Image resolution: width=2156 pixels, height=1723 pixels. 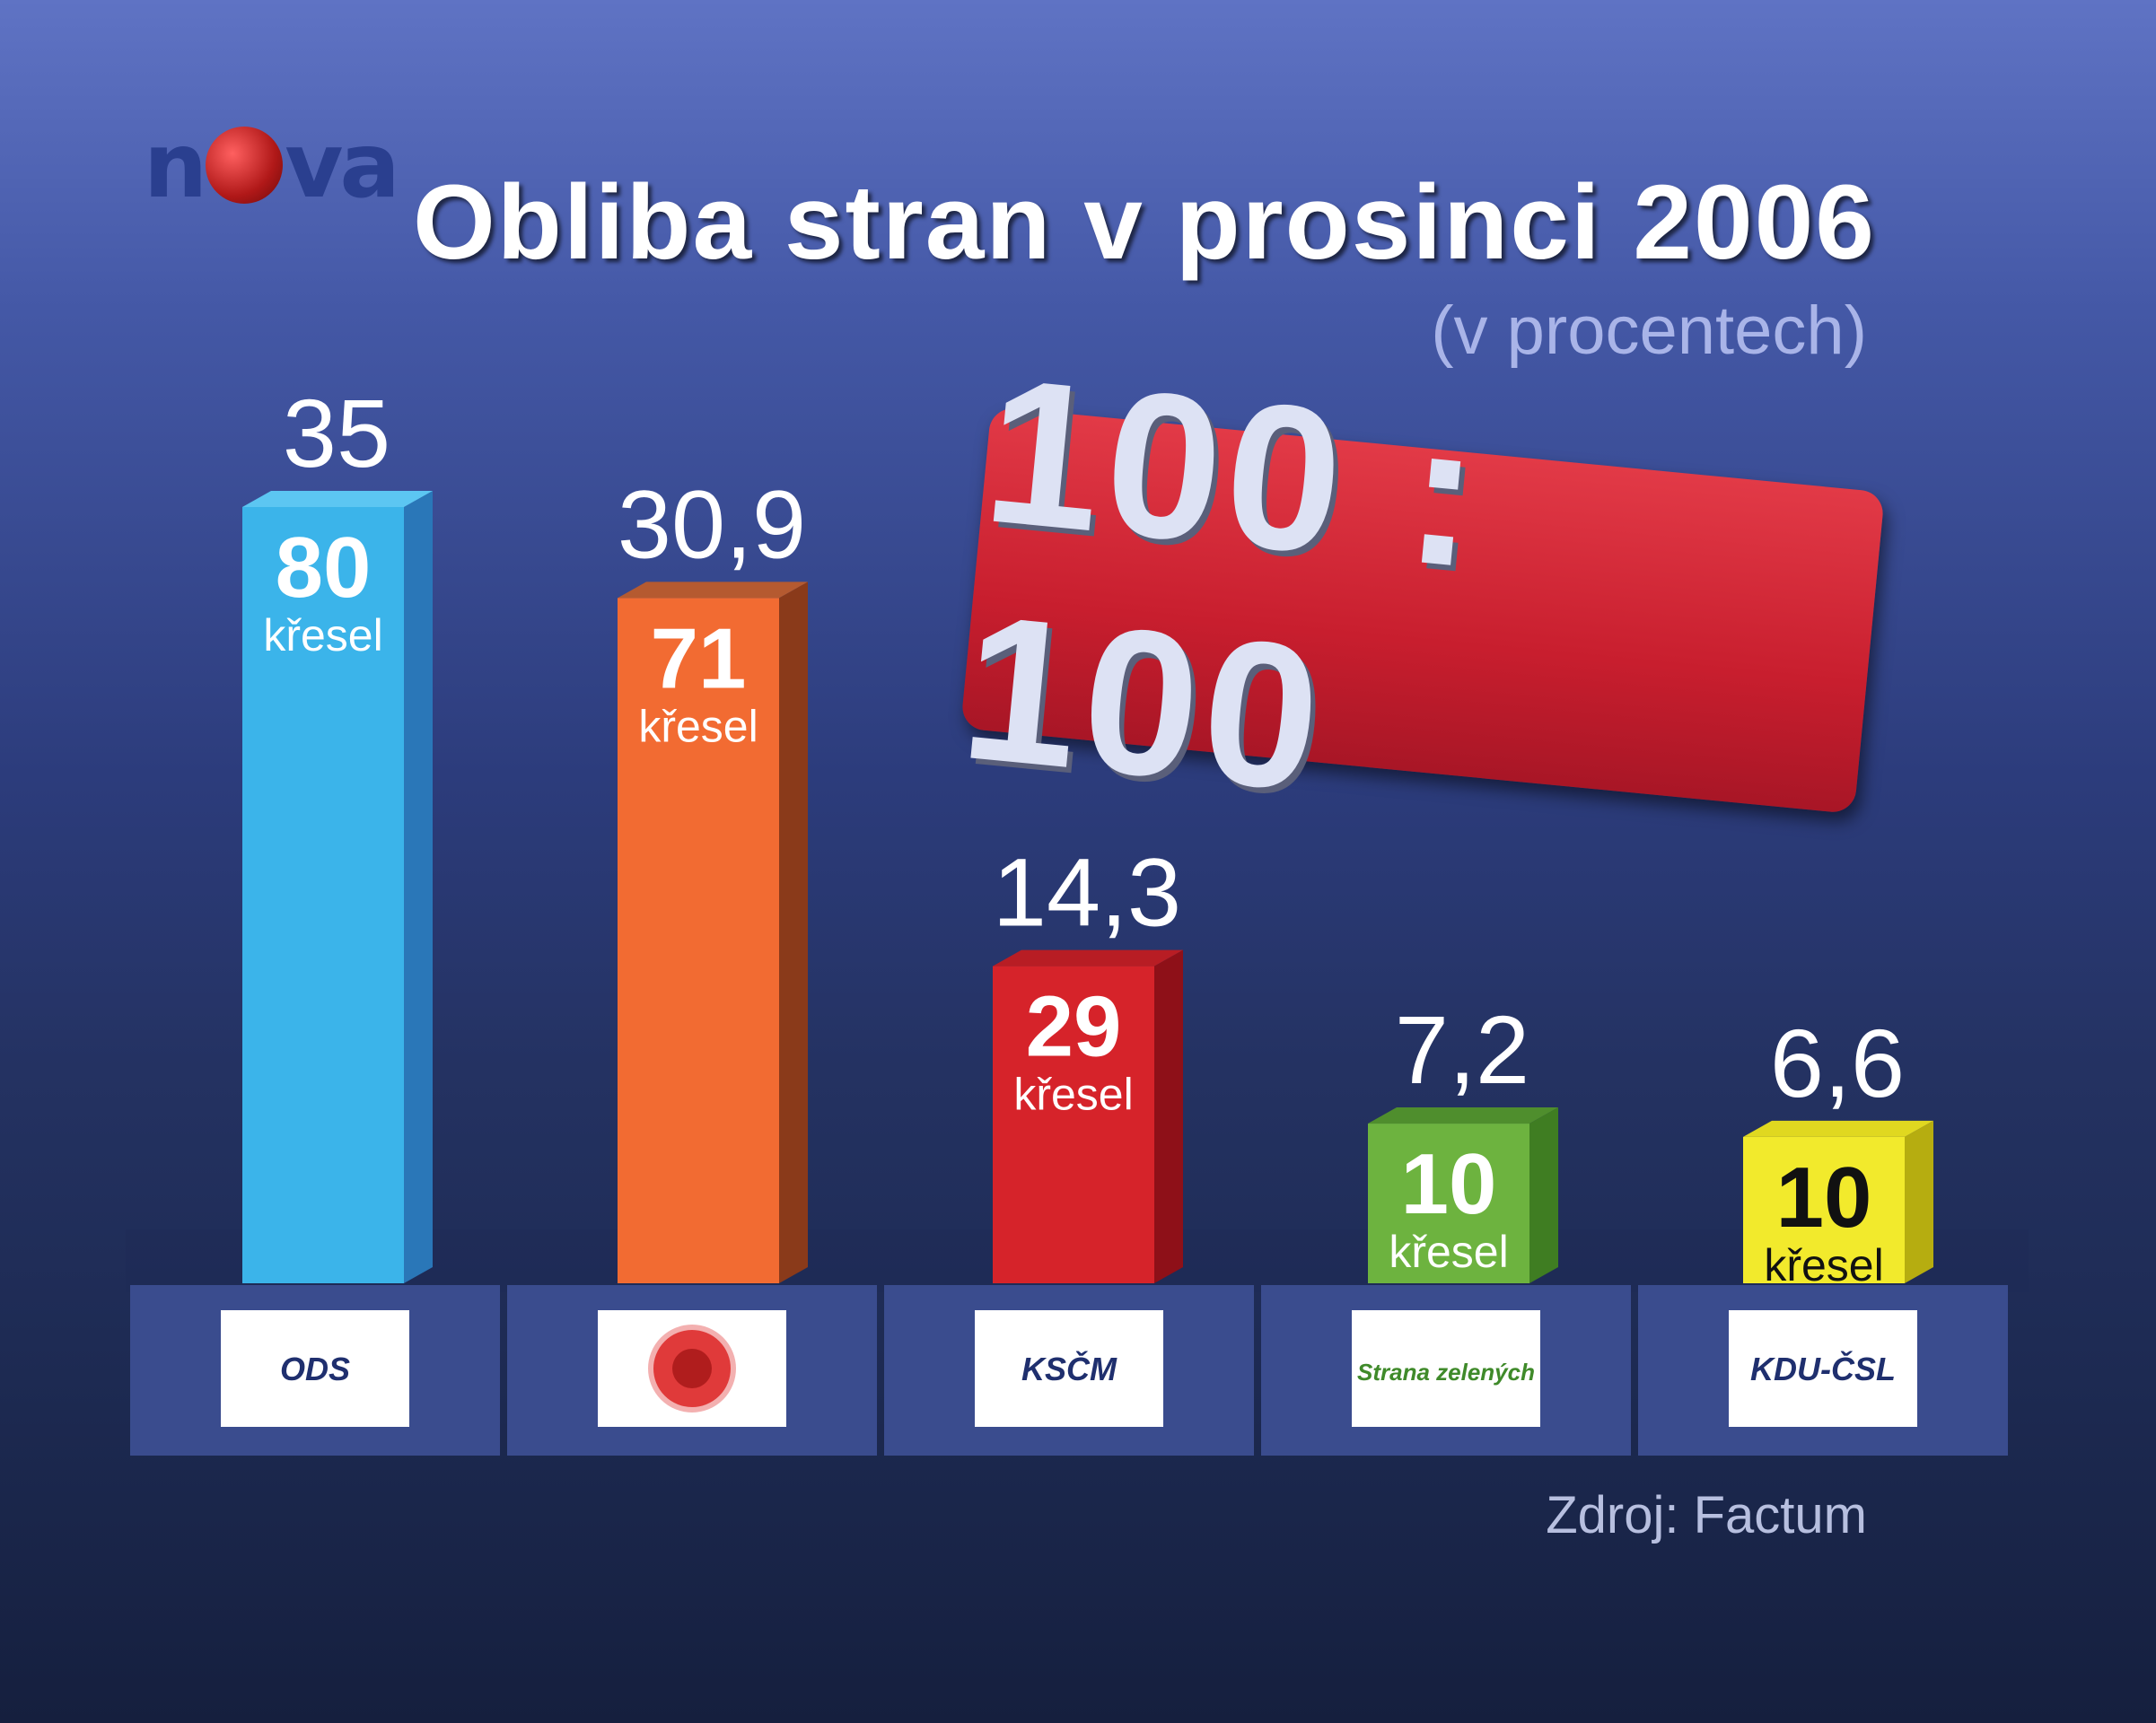 What do you see at coordinates (336, 433) in the screenshot?
I see `value-label: 35` at bounding box center [336, 433].